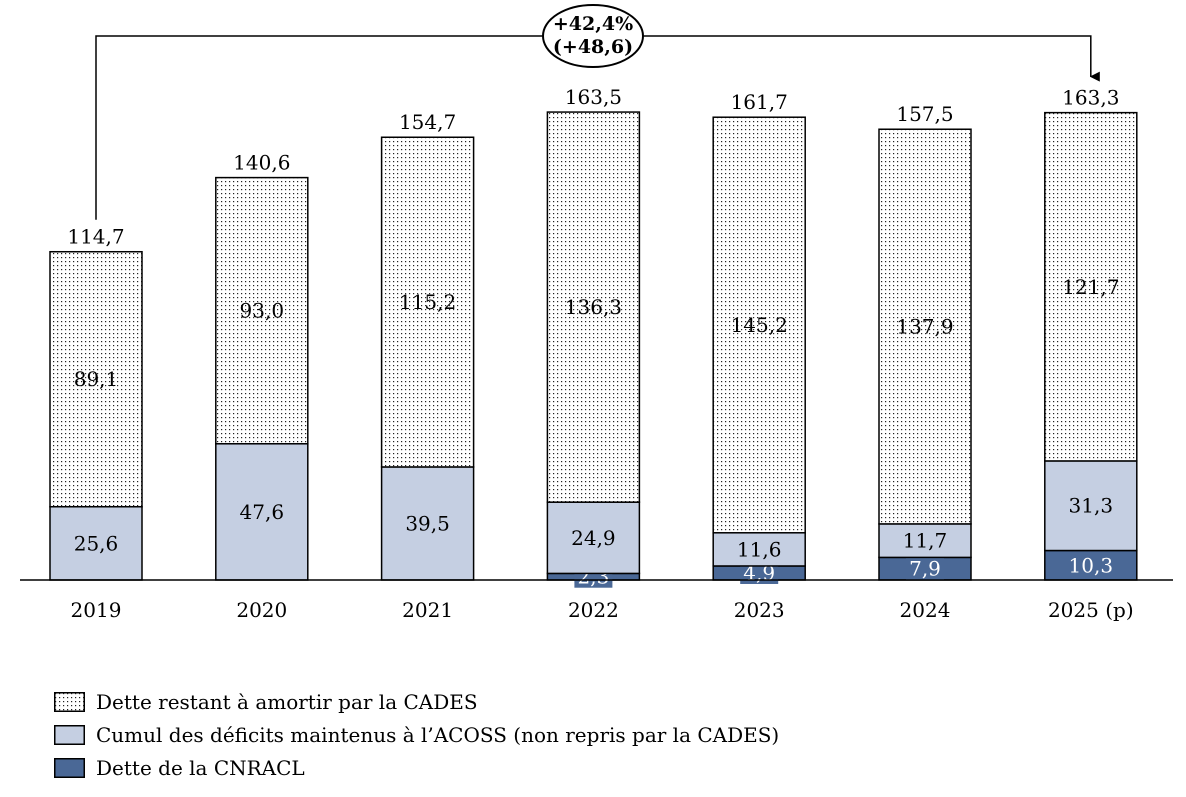 The image size is (1186, 797). I want to click on bar-acoss-2024, so click(925, 541).